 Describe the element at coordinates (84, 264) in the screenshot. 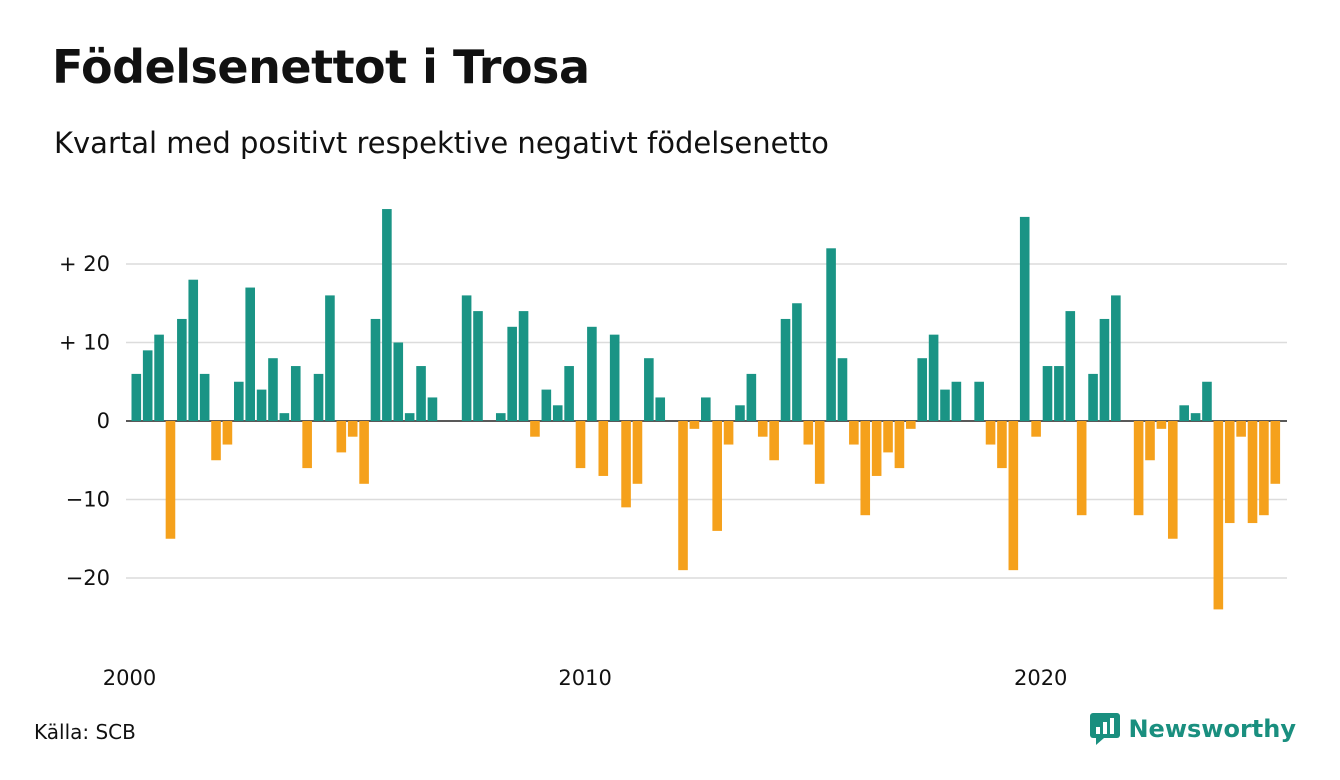

I see `y-tick-label: + 20` at that location.